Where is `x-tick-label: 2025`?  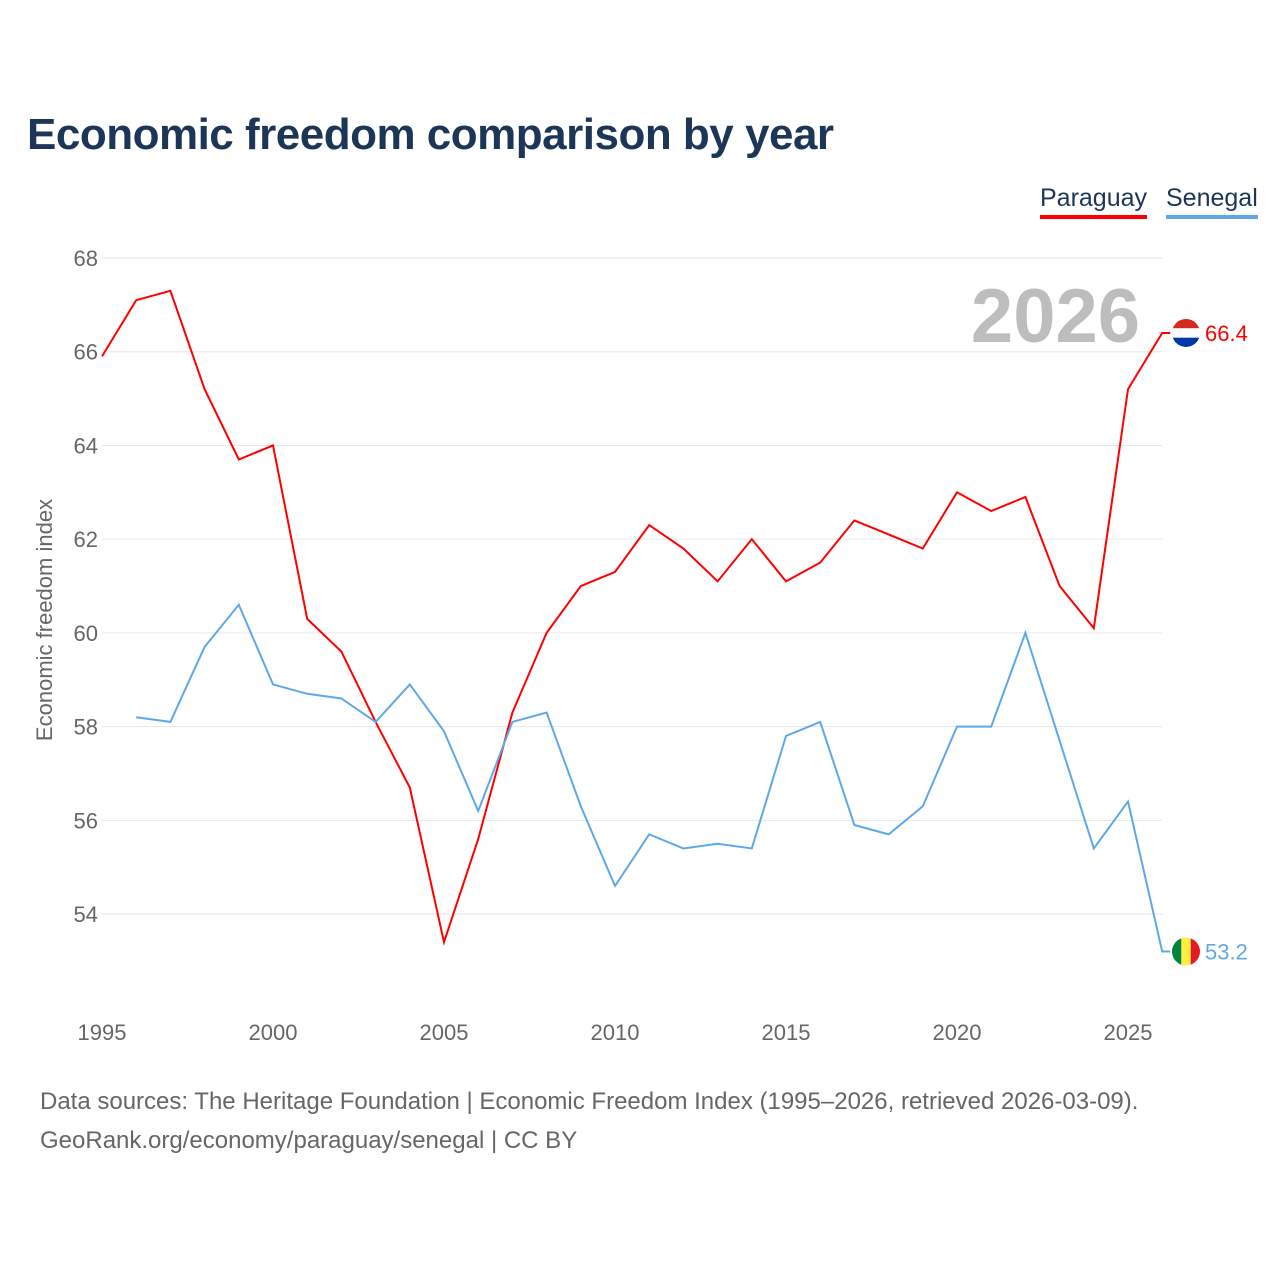
x-tick-label: 2025 is located at coordinates (1128, 1032).